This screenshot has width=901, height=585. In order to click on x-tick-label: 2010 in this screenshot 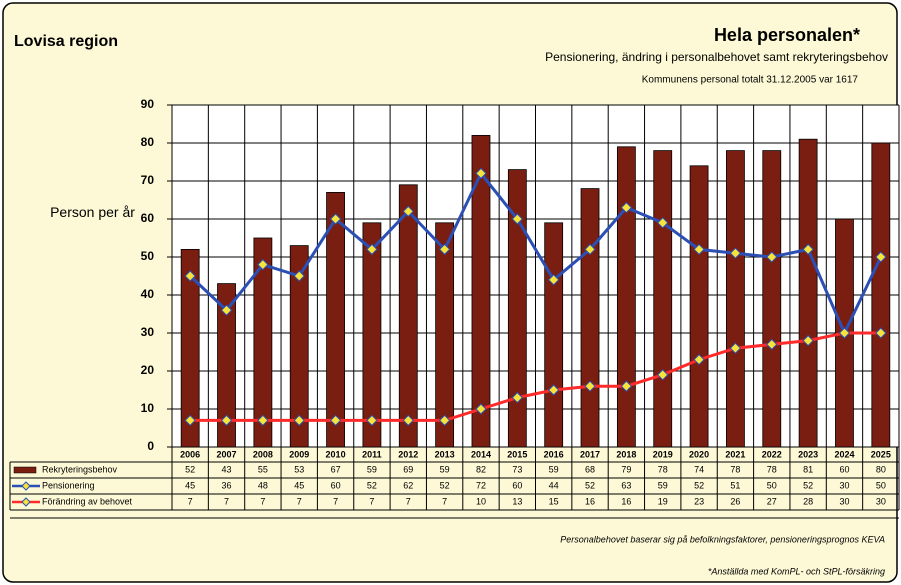, I will do `click(336, 454)`.